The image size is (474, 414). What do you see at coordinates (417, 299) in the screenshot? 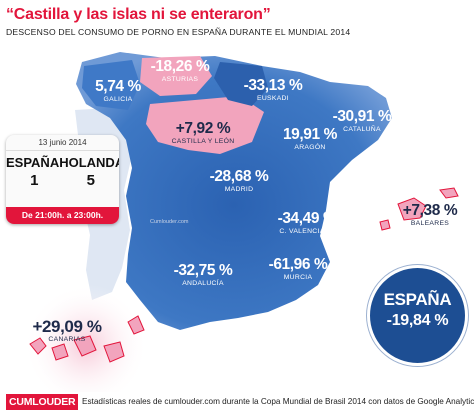
I see `national-label: ESPAÑA` at bounding box center [417, 299].